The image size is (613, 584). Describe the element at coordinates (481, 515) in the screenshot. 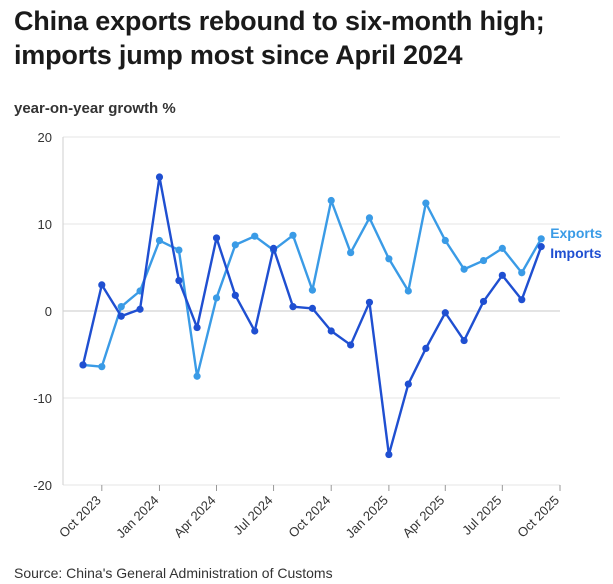

I see `x-tick-label: Jul 2025` at that location.